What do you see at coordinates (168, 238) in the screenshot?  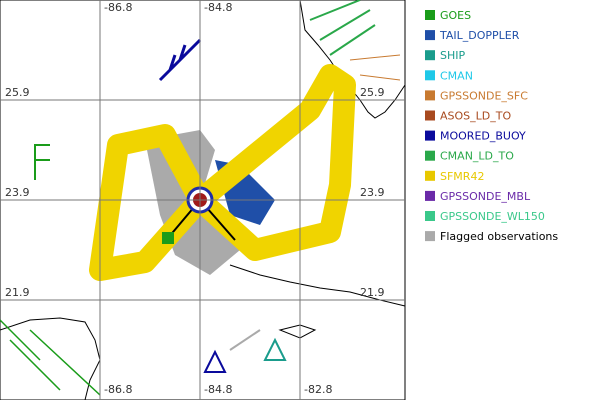 I see `goes-marker` at bounding box center [168, 238].